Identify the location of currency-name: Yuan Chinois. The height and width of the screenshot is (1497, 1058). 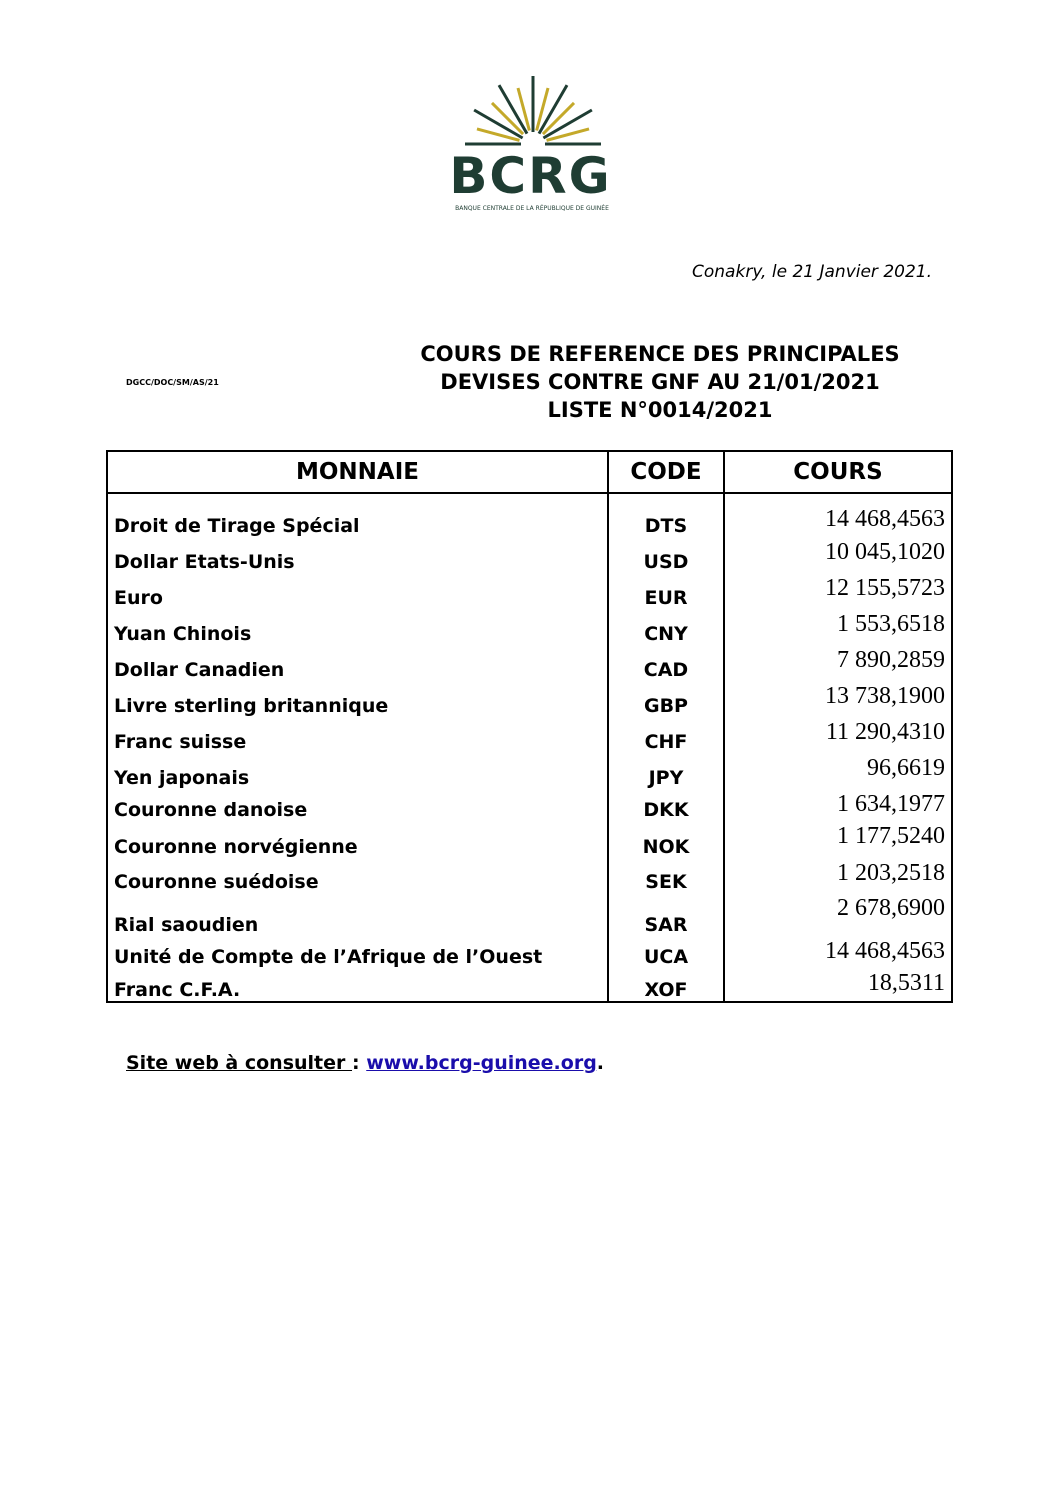
(357, 627).